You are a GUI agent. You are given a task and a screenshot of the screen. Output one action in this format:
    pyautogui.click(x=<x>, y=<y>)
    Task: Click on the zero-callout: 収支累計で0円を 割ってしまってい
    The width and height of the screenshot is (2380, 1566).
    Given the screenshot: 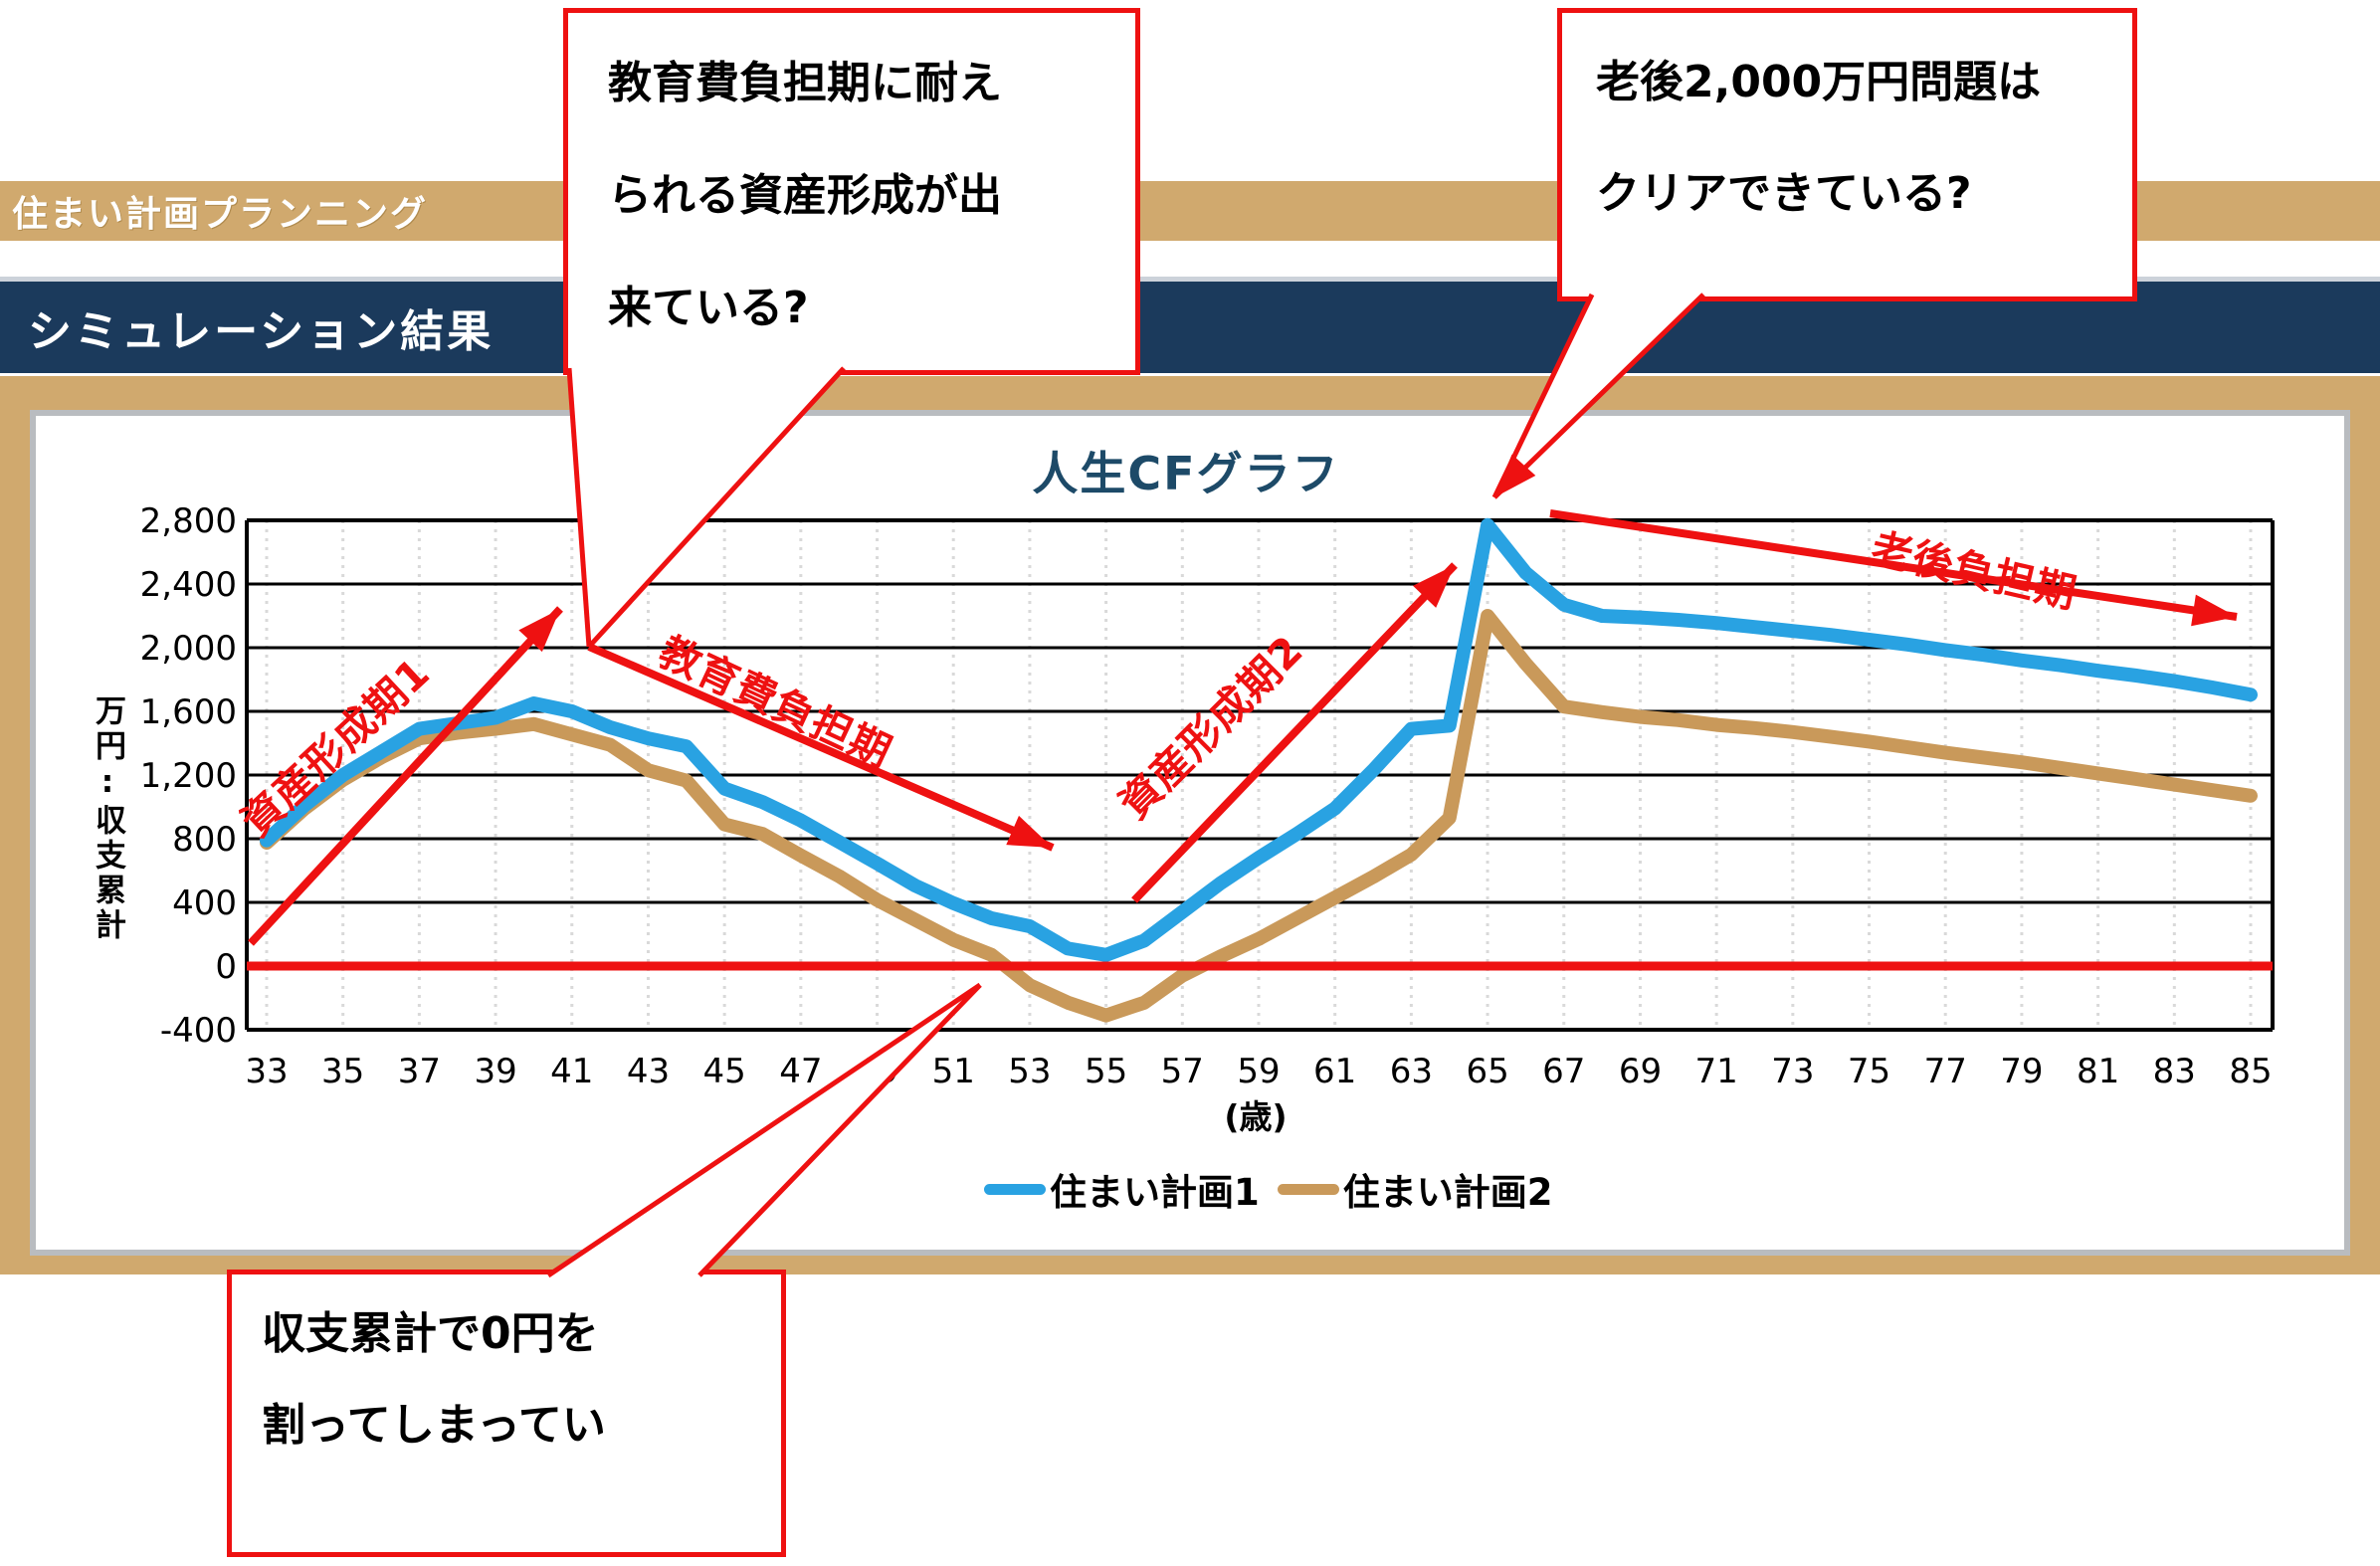 What is the action you would take?
    pyautogui.click(x=506, y=1413)
    